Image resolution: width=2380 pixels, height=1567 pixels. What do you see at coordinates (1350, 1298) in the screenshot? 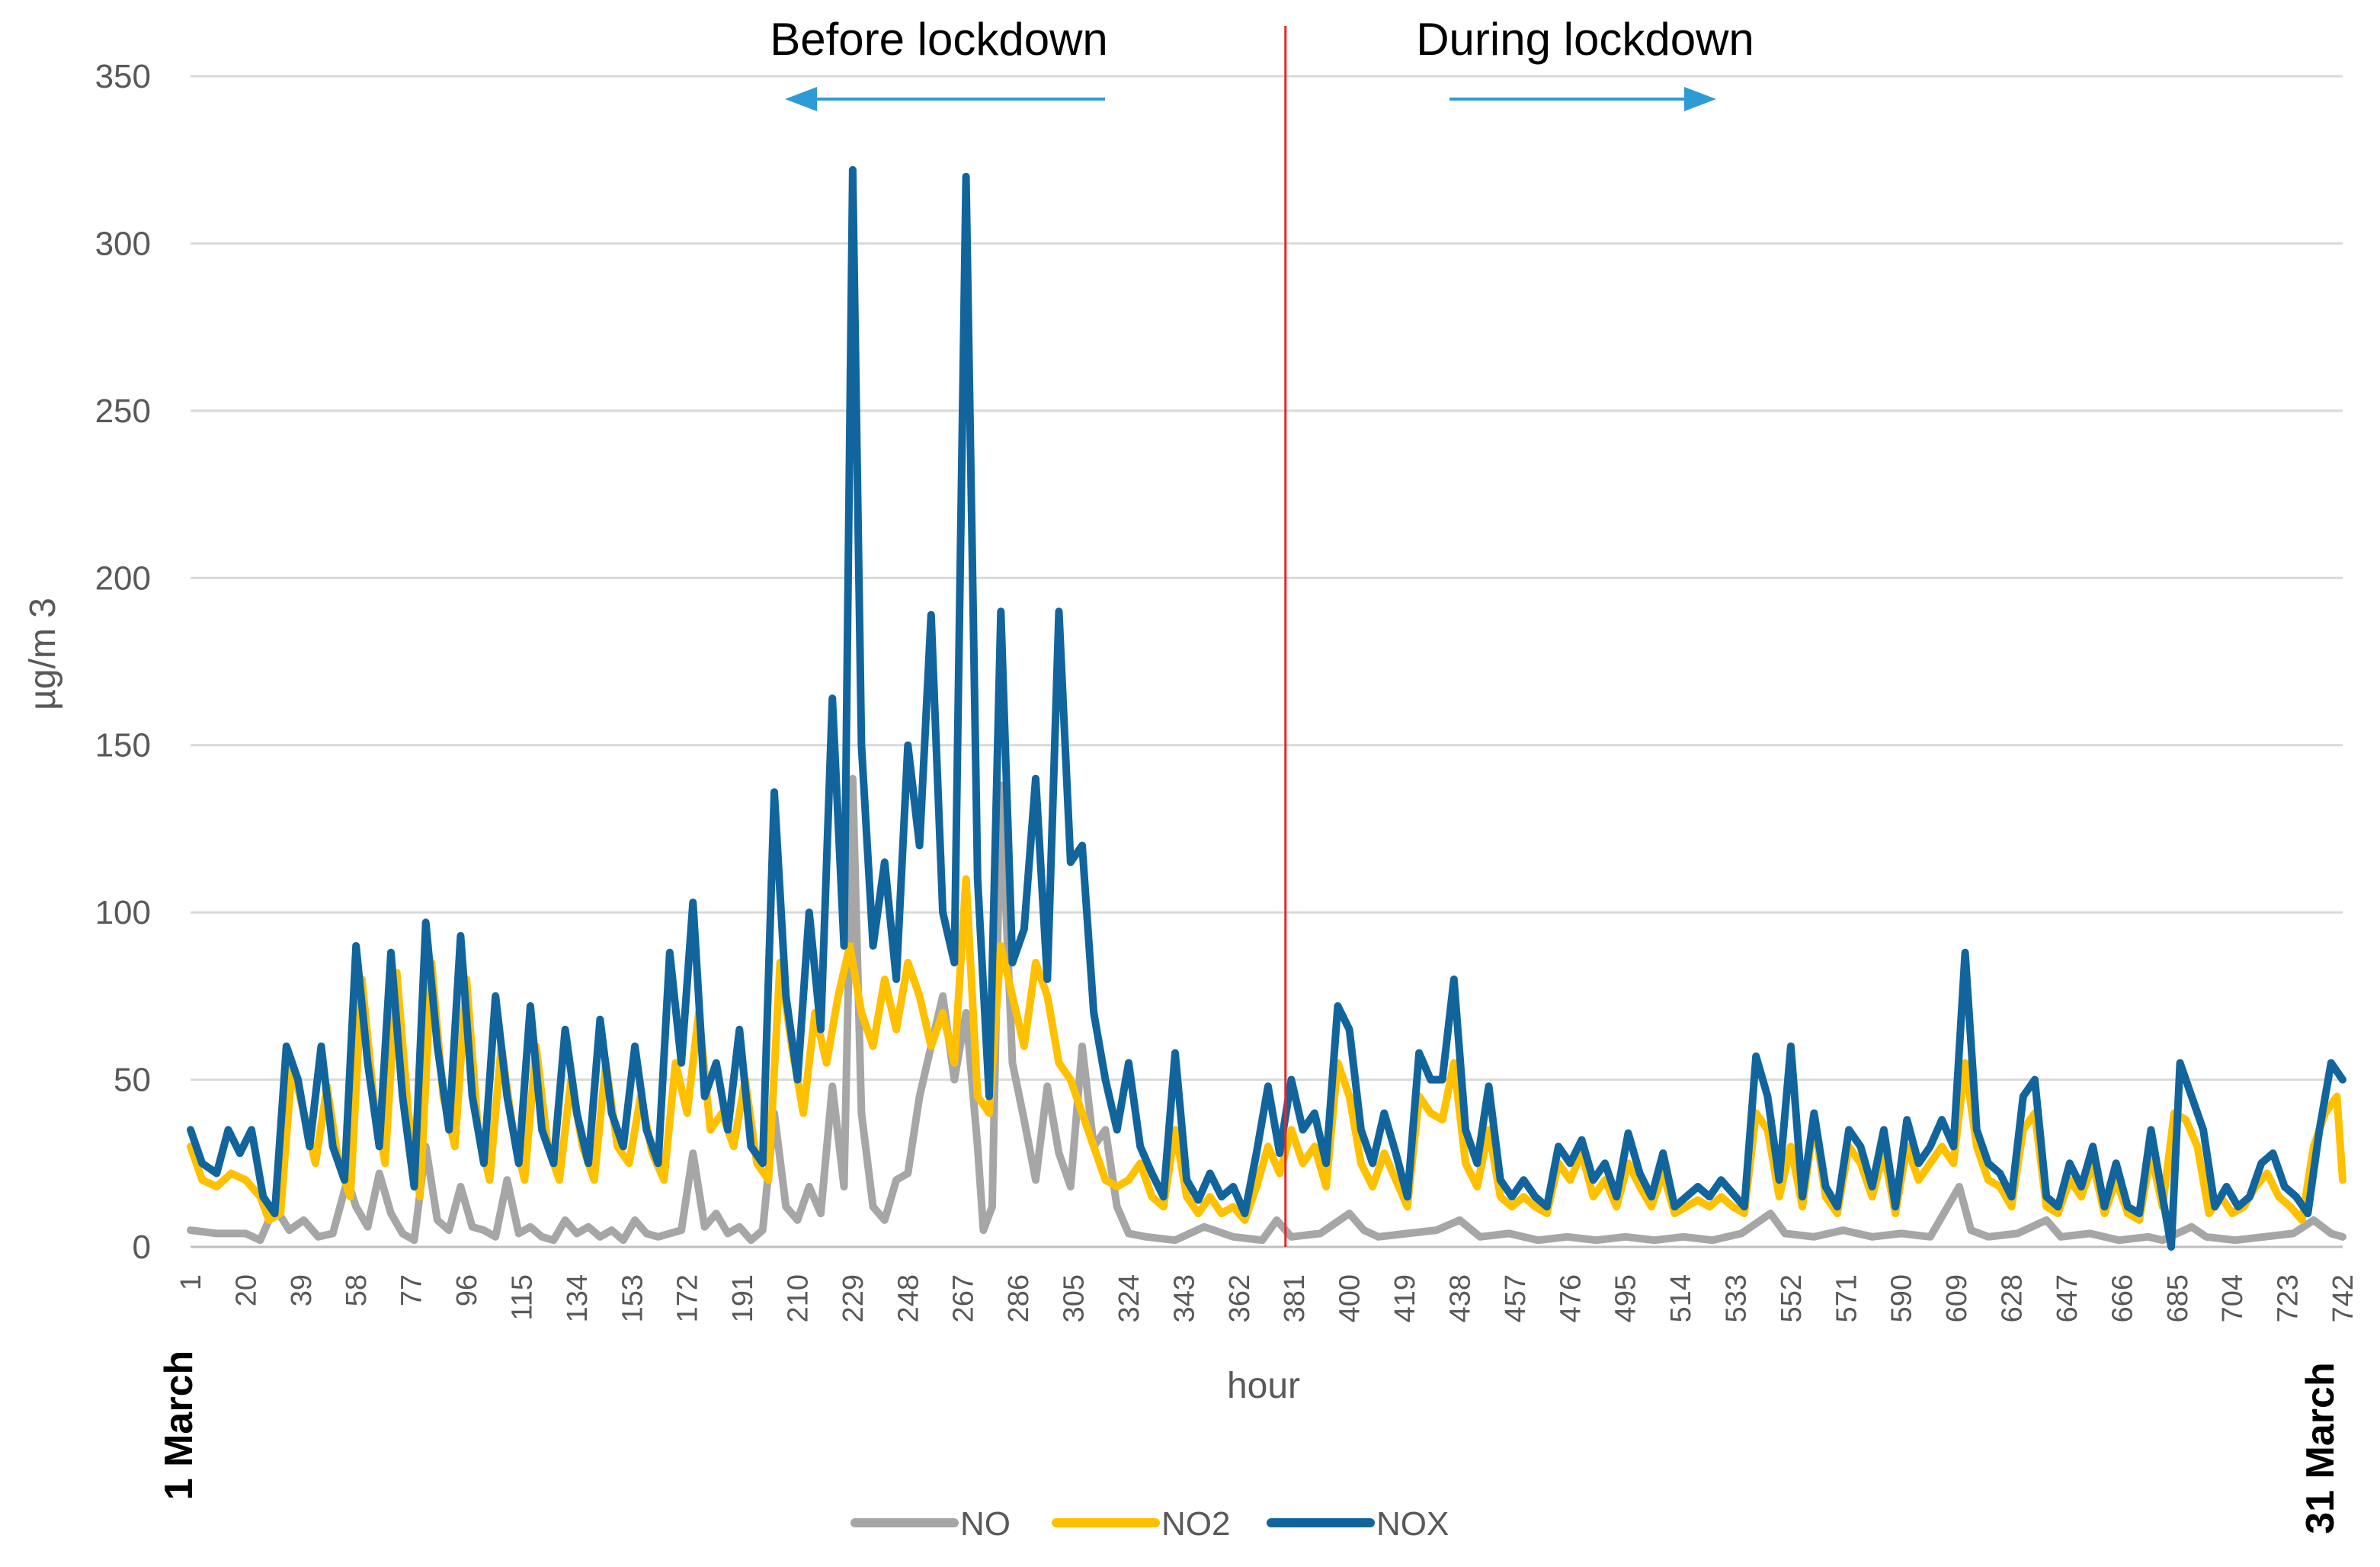
I see `x-tick-label: 400` at bounding box center [1350, 1298].